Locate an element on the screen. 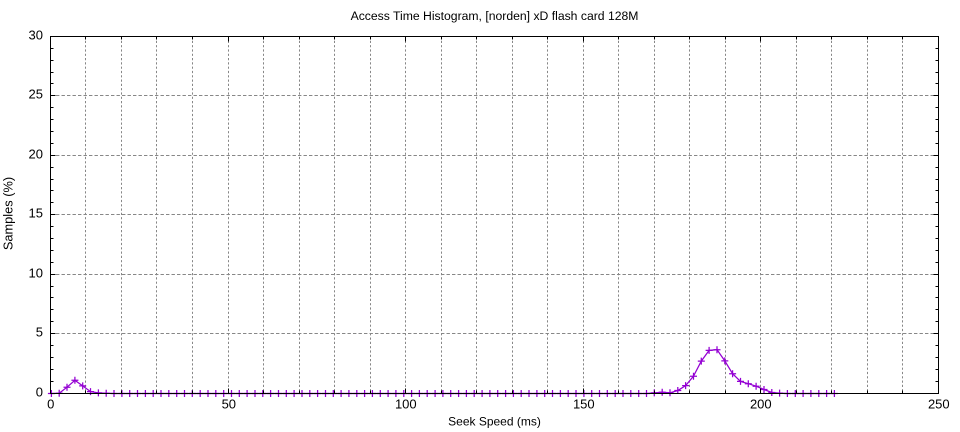 This screenshot has height=432, width=960. svg-text: 5 is located at coordinates (39, 331).